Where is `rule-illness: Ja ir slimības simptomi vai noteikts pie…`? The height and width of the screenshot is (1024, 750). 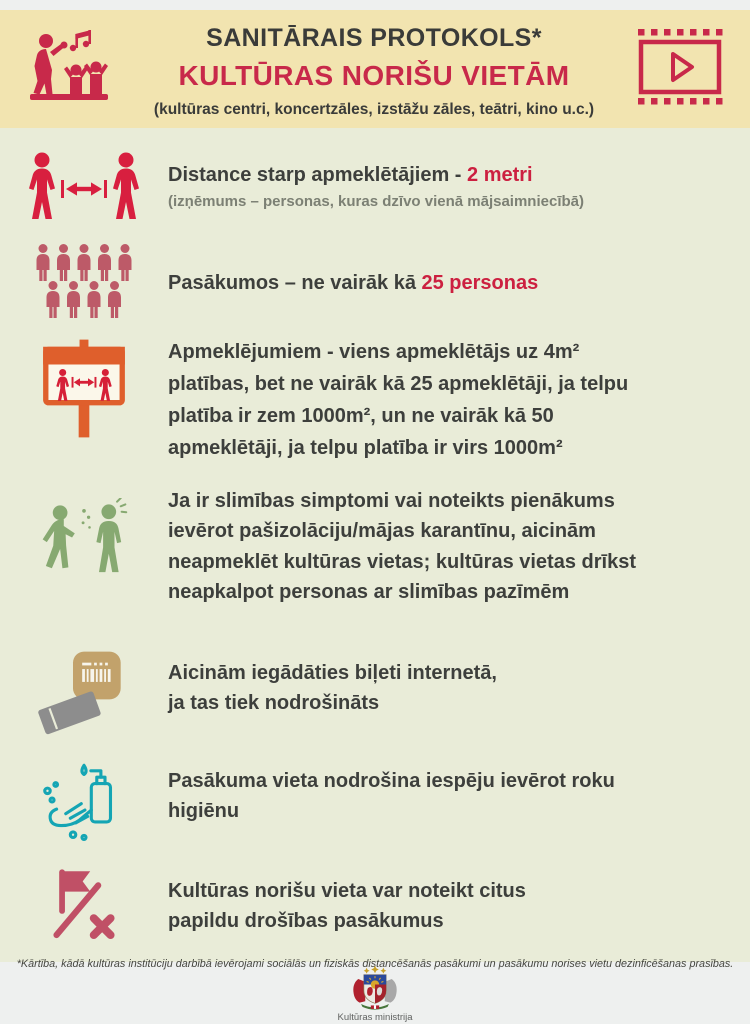
rule-illness: Ja ir slimības simptomi vai noteikts pie… is located at coordinates (375, 556).